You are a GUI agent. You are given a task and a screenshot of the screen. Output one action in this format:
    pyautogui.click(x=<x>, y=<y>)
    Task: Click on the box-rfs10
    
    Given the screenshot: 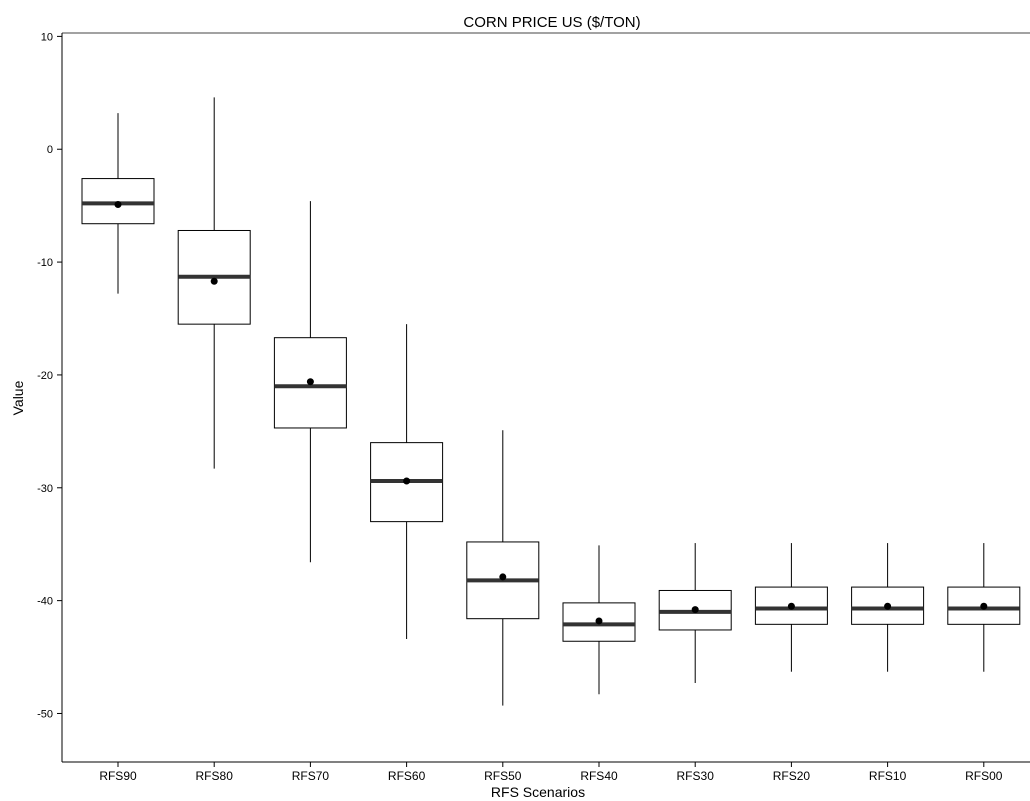 What is the action you would take?
    pyautogui.click(x=888, y=607)
    